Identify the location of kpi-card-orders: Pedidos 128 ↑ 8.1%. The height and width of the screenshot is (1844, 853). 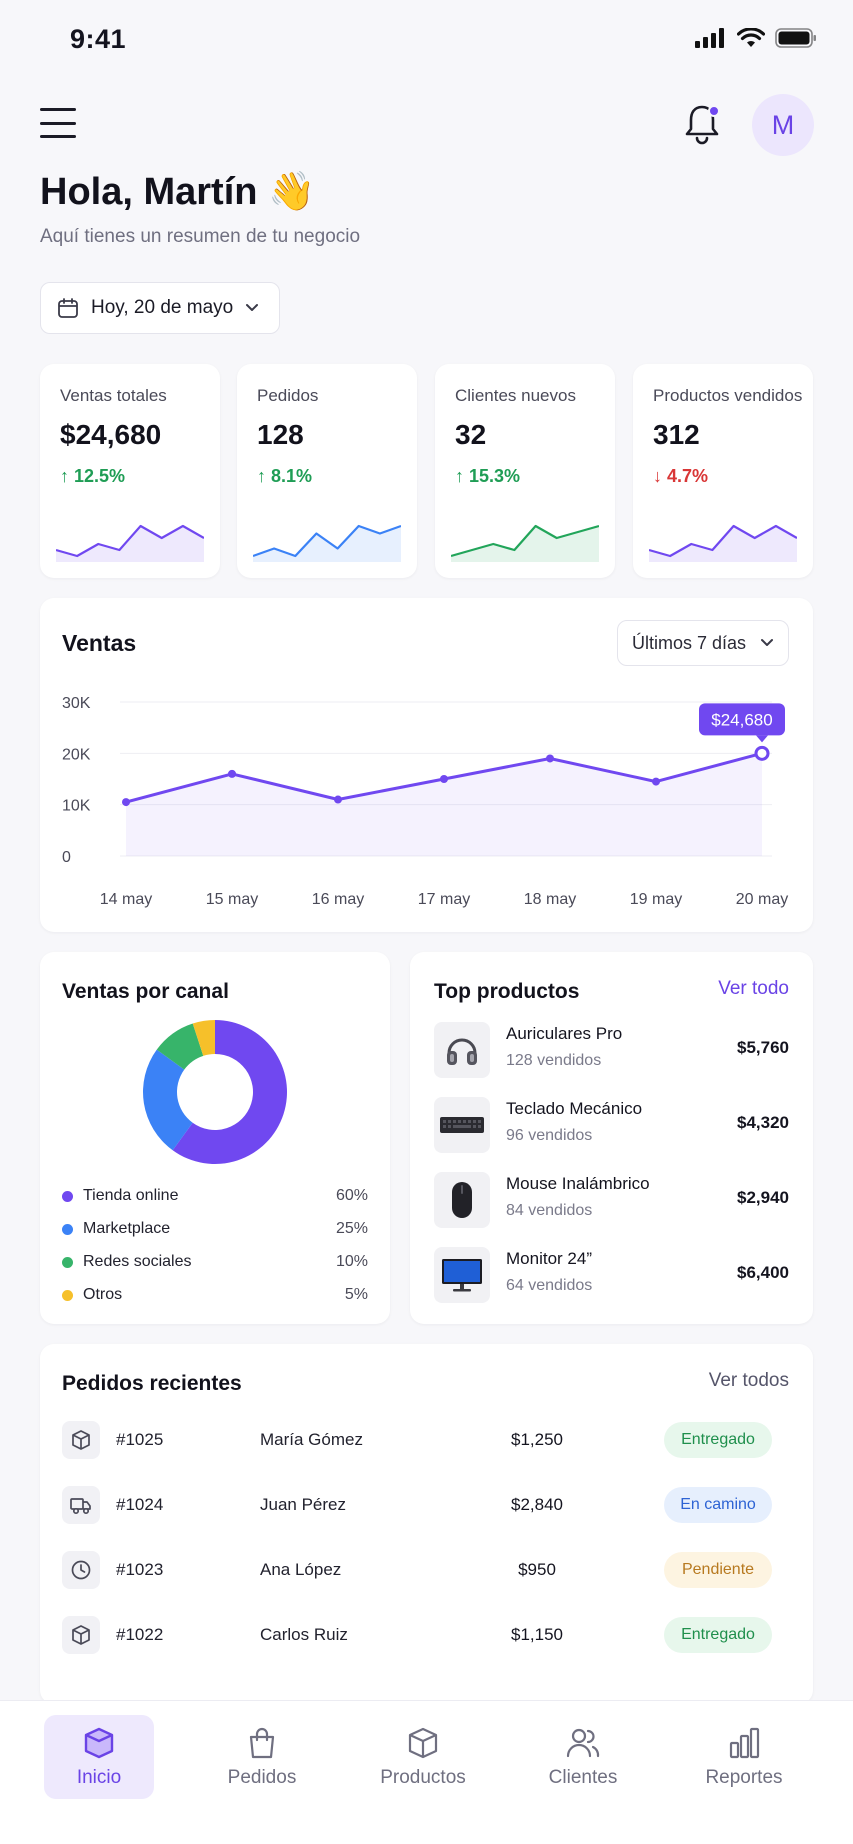
(327, 471).